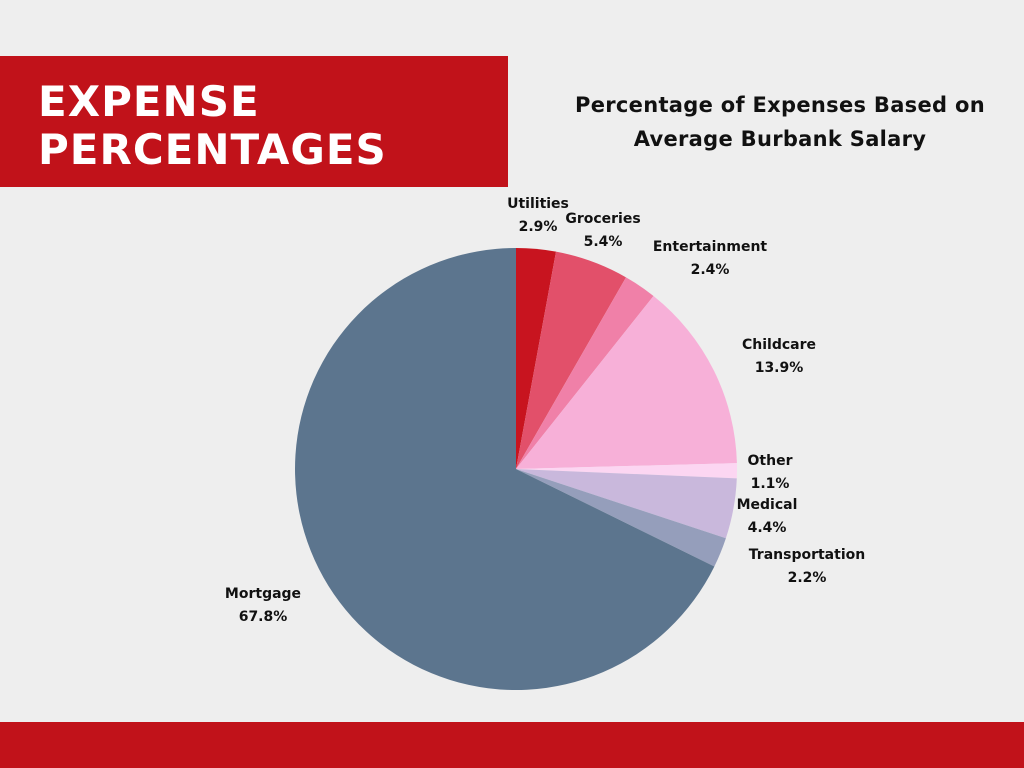  What do you see at coordinates (779, 345) in the screenshot?
I see `slice-label-childcare: Childcare` at bounding box center [779, 345].